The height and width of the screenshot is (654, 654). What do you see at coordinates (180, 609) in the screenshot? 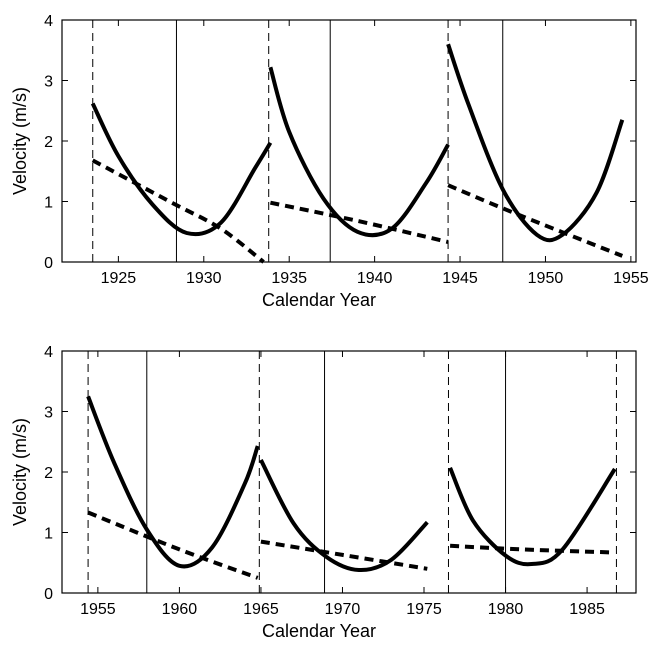
I see `x-tick-label: 1960` at bounding box center [180, 609].